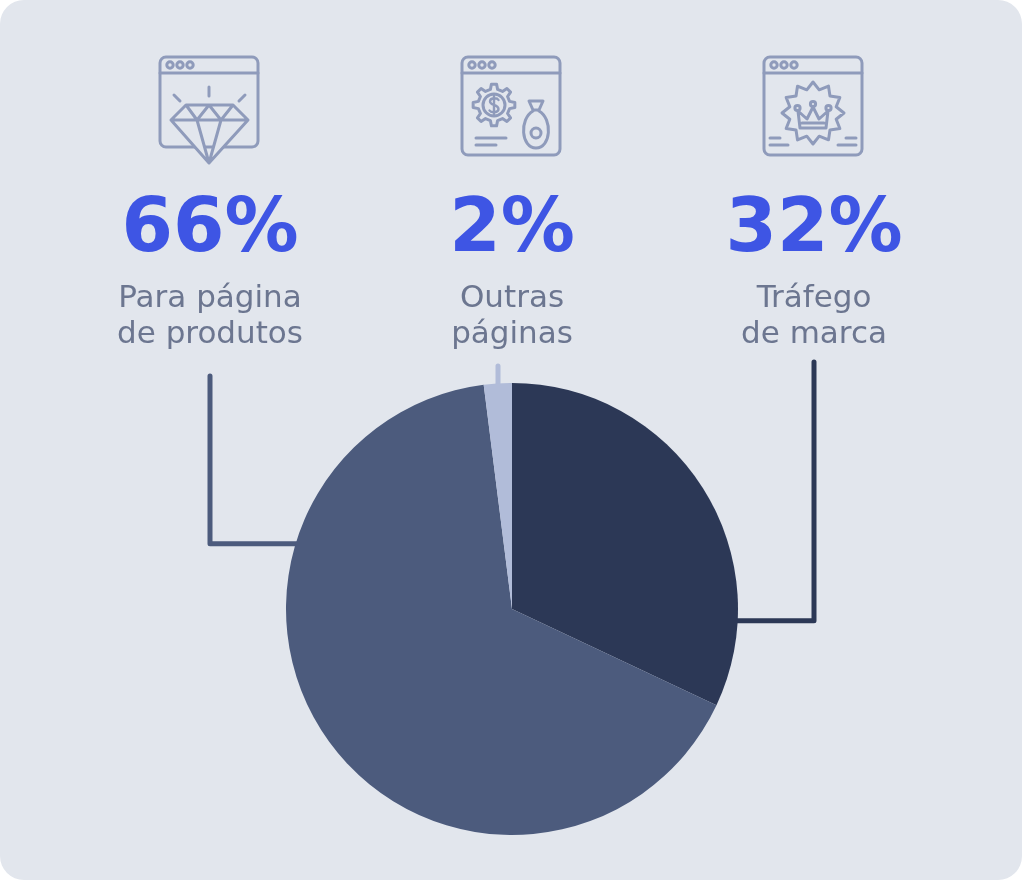  Describe the element at coordinates (814, 225) in the screenshot. I see `data-label: 32%` at that location.